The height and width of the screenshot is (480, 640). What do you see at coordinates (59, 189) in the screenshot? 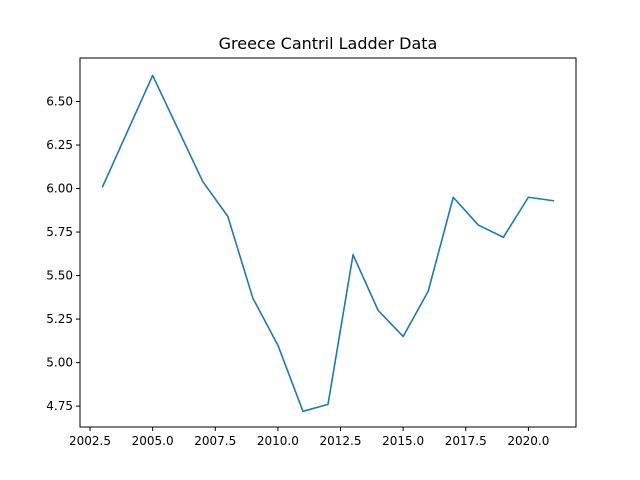
I see `y-tick-label: 6.00` at bounding box center [59, 189].